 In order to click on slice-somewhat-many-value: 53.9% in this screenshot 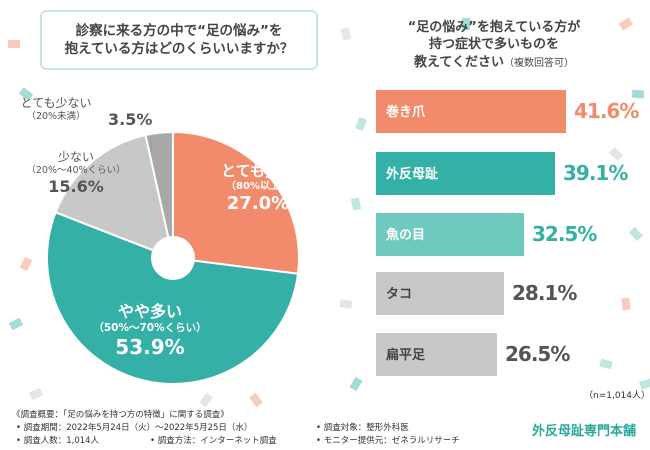, I will do `click(150, 347)`.